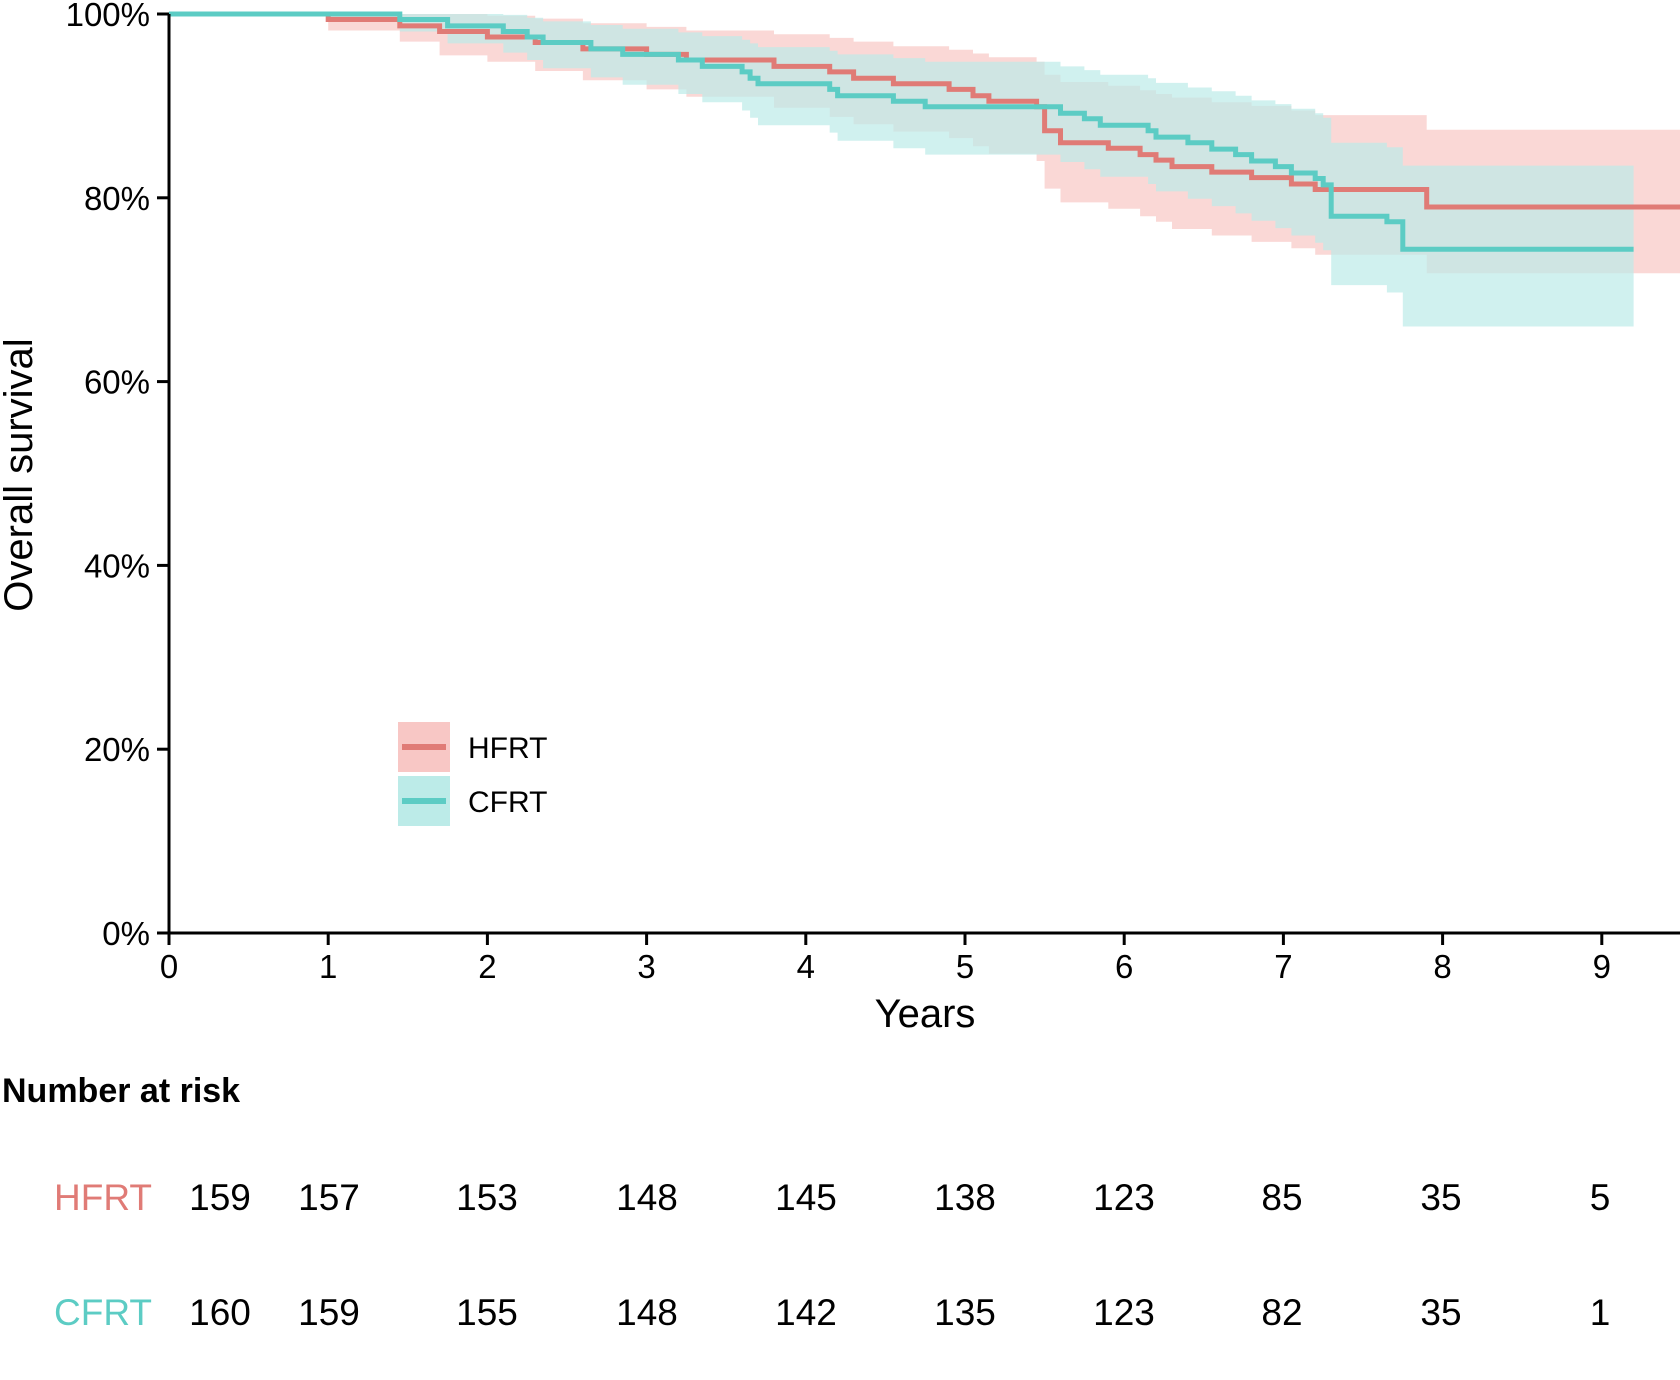 This screenshot has width=1680, height=1380. What do you see at coordinates (487, 1312) in the screenshot?
I see `risk-value: 155` at bounding box center [487, 1312].